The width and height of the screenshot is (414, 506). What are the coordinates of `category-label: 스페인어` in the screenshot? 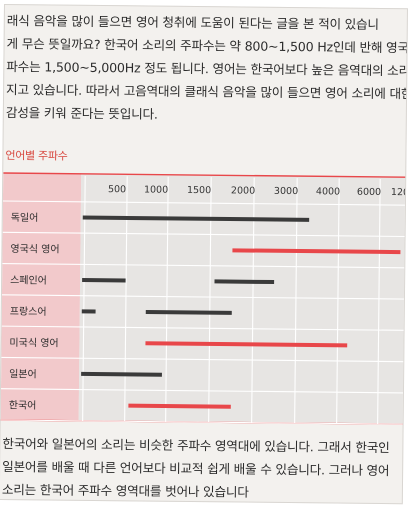 It's located at (28, 280).